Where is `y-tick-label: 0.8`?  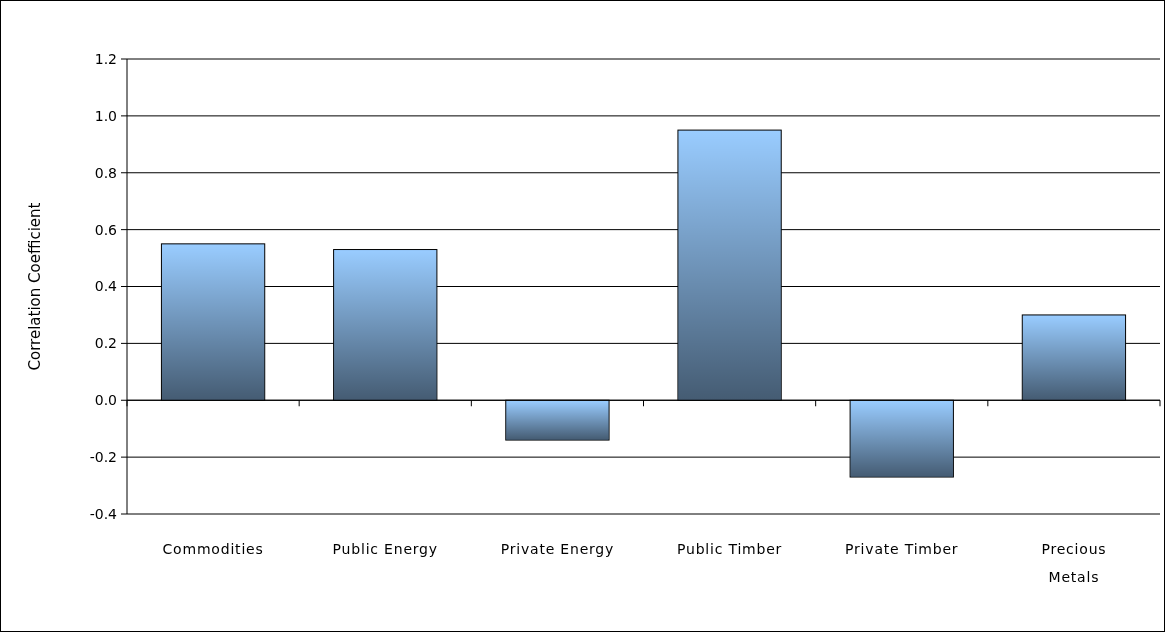 y-tick-label: 0.8 is located at coordinates (105, 172).